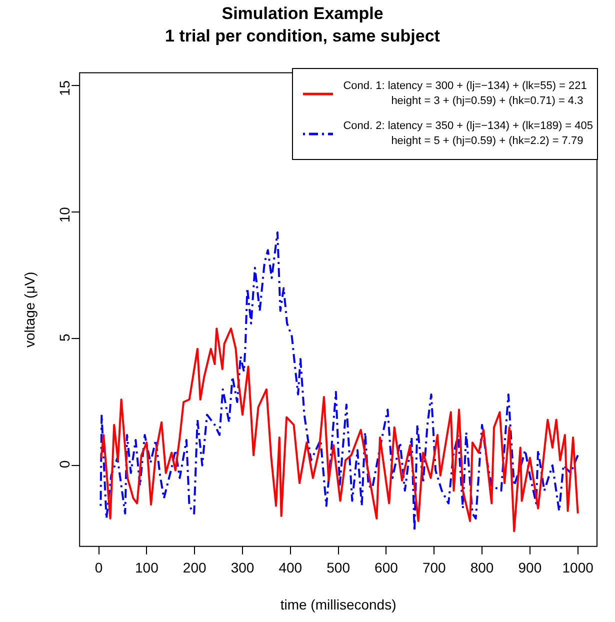 The width and height of the screenshot is (615, 622). I want to click on x-tick-label: 800, so click(482, 568).